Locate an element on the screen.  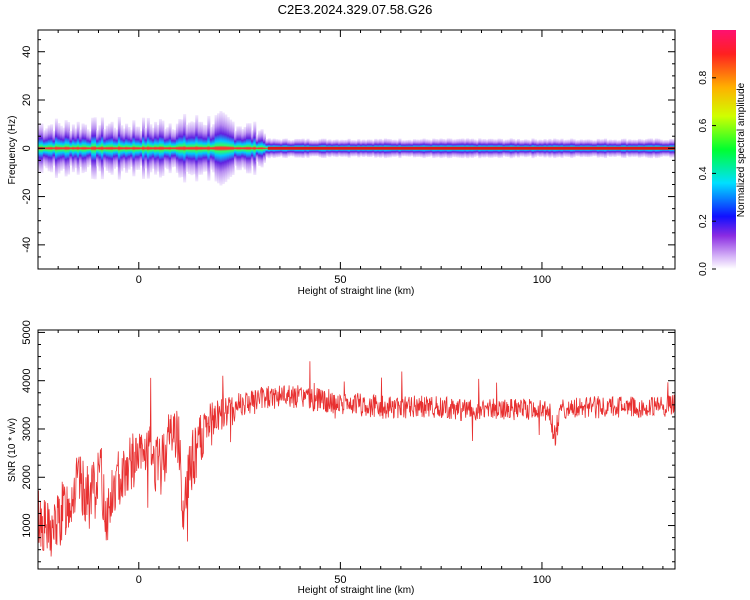
snr-xtick-label: 100 is located at coordinates (542, 580).